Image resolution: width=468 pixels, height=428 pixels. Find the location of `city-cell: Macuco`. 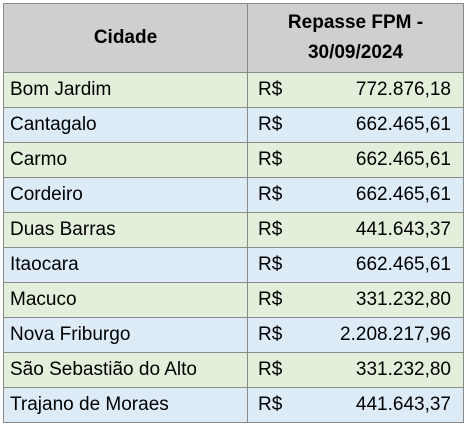

city-cell: Macuco is located at coordinates (125, 300).